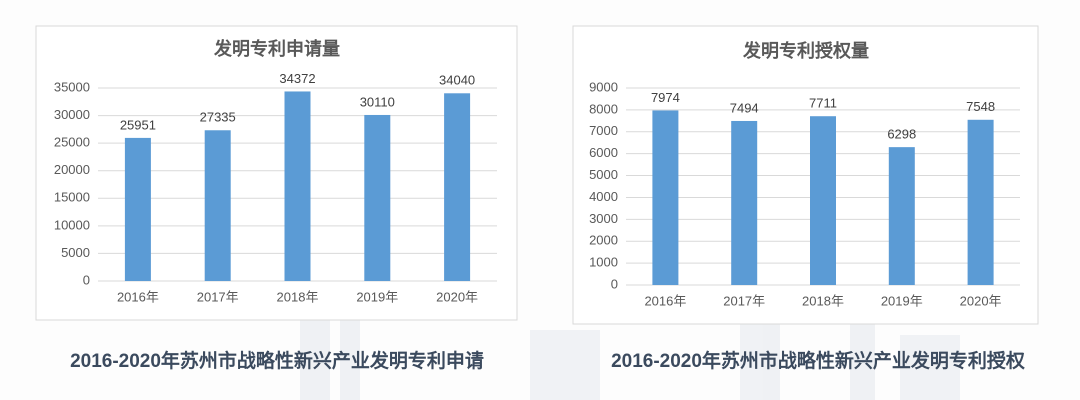 The image size is (1080, 400). I want to click on y-tick-label: 30000, so click(72, 114).